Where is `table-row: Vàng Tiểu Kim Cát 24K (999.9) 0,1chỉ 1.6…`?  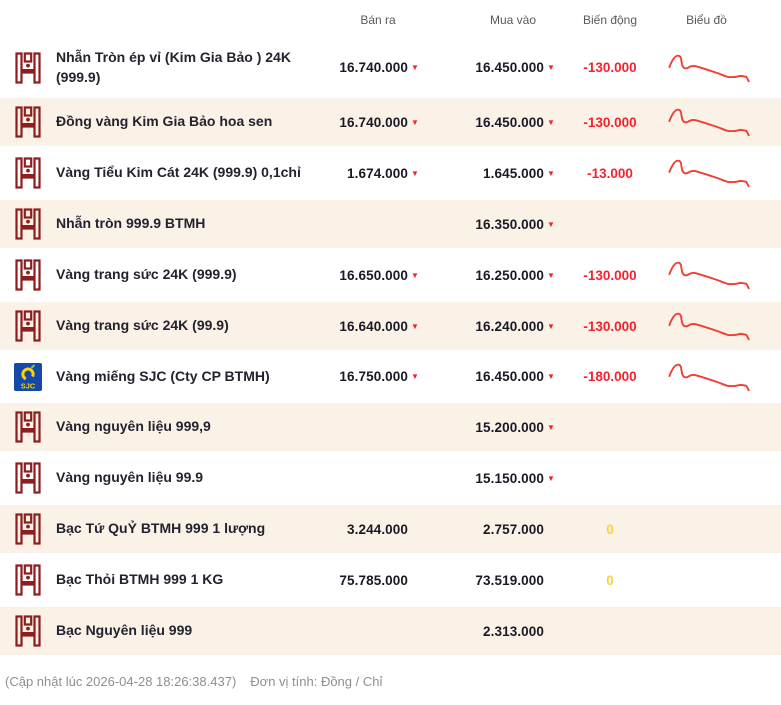 table-row: Vàng Tiểu Kim Cát 24K (999.9) 0,1chỉ 1.6… is located at coordinates (390, 175).